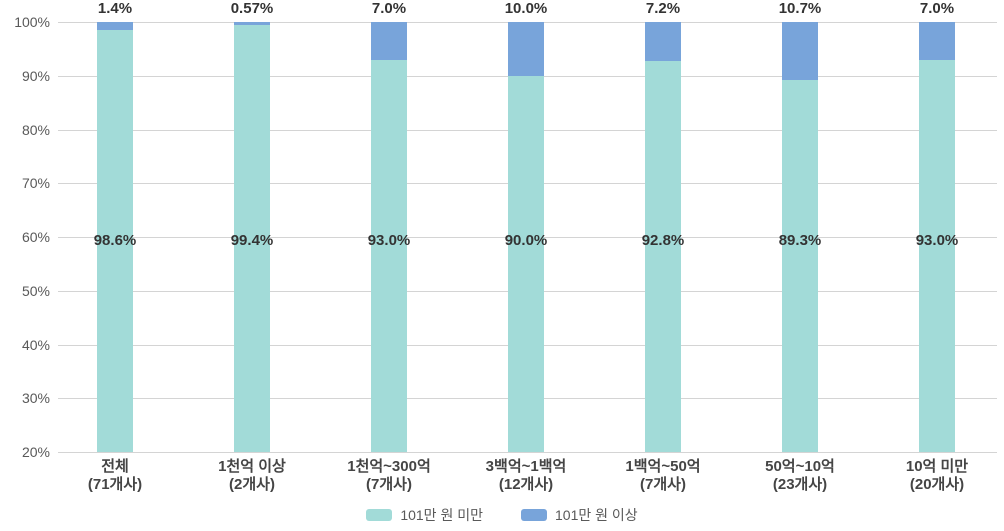 The width and height of the screenshot is (1004, 531). What do you see at coordinates (115, 484) in the screenshot?
I see `category-count: (71개사)` at bounding box center [115, 484].